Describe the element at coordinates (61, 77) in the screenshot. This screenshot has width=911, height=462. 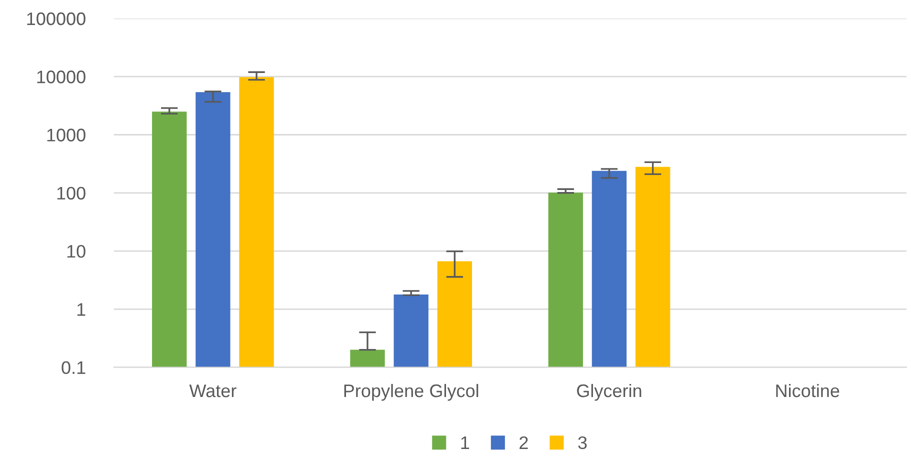
I see `y-tick-label: 10000` at that location.